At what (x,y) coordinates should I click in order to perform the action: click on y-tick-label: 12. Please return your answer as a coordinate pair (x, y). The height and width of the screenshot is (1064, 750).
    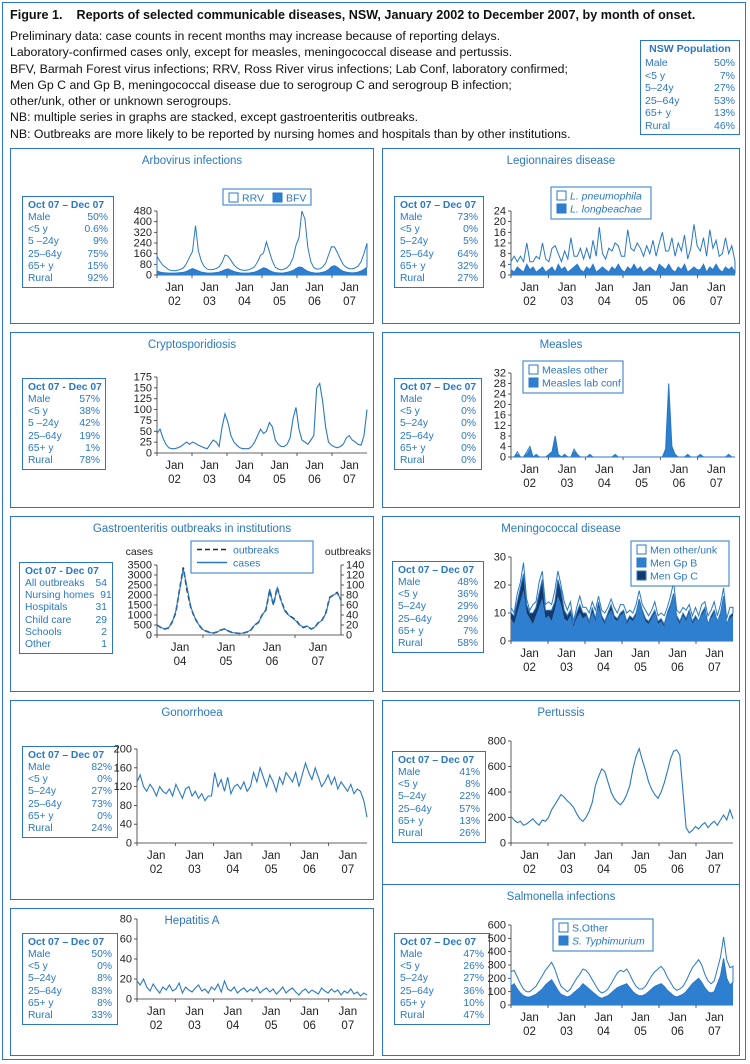
    Looking at the image, I should click on (500, 426).